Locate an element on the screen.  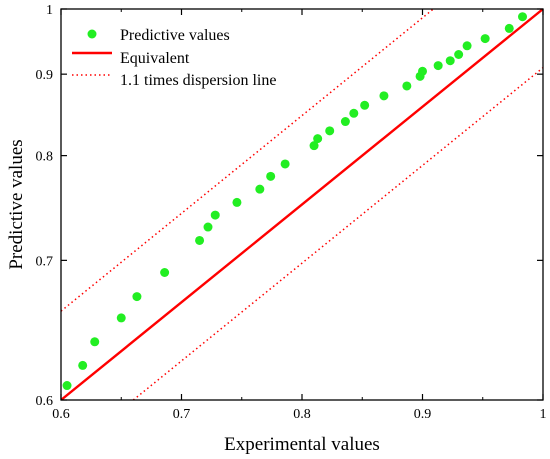
legend-marker-predictive-values is located at coordinates (92, 34).